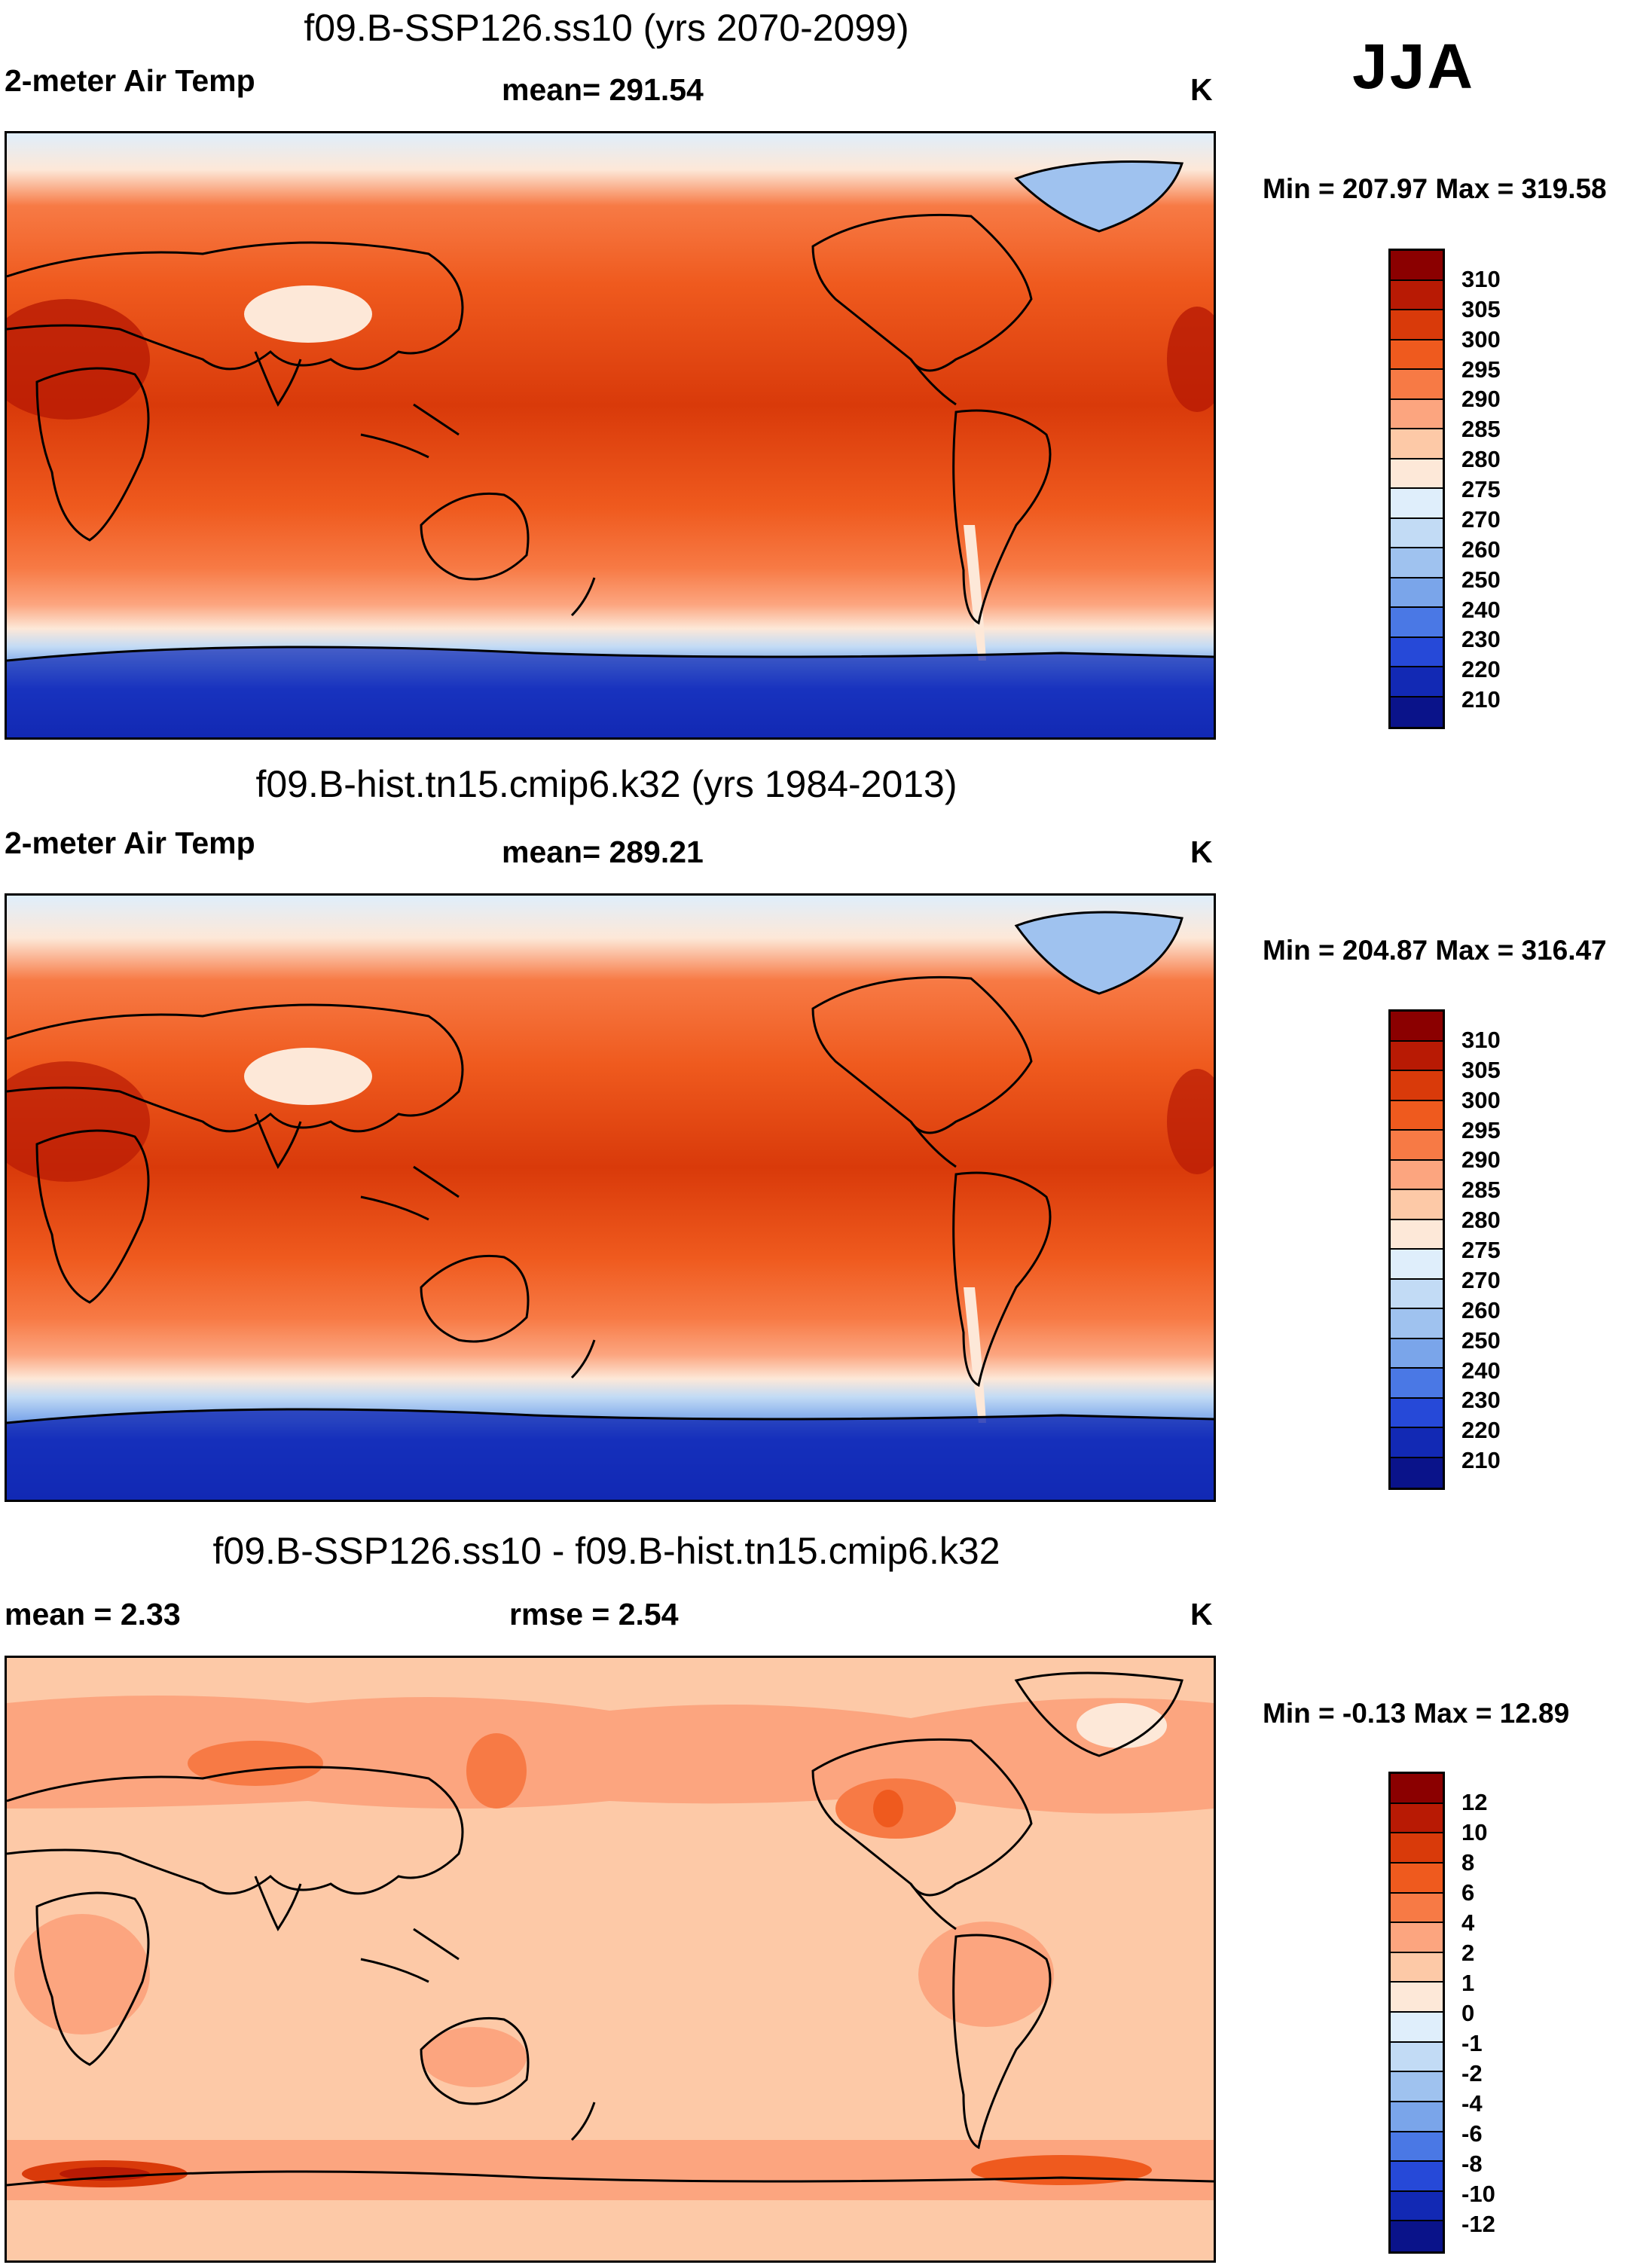 Image resolution: width=1634 pixels, height=2268 pixels. What do you see at coordinates (1468, 2013) in the screenshot?
I see `colorbar-tick-label: 0` at bounding box center [1468, 2013].